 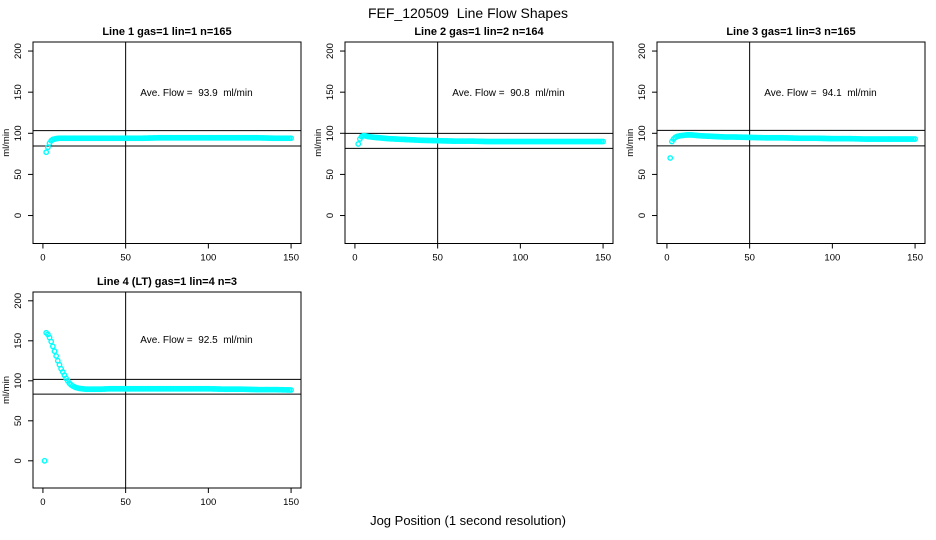 What do you see at coordinates (166, 32) in the screenshot?
I see `subplot-title: Line 1 gas=1 lin=1 n=165` at bounding box center [166, 32].